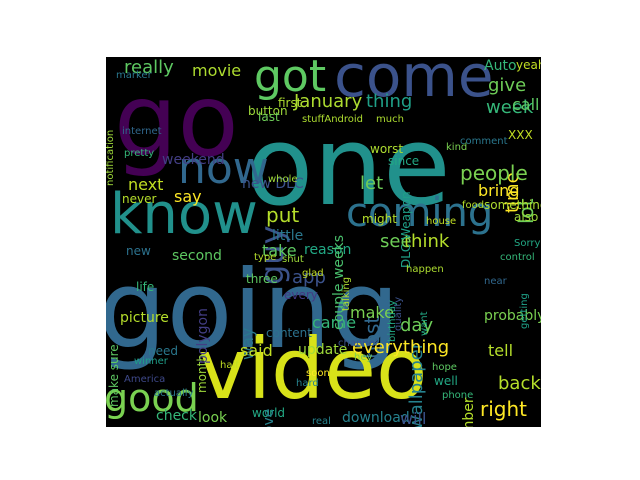 The image size is (640, 480). I want to click on word: Sorry, so click(527, 243).